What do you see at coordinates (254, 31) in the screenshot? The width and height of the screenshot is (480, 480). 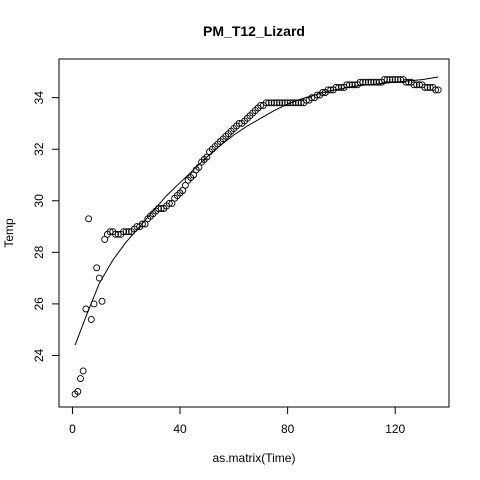 I see `chart-title: PM_T12_Lizard` at bounding box center [254, 31].